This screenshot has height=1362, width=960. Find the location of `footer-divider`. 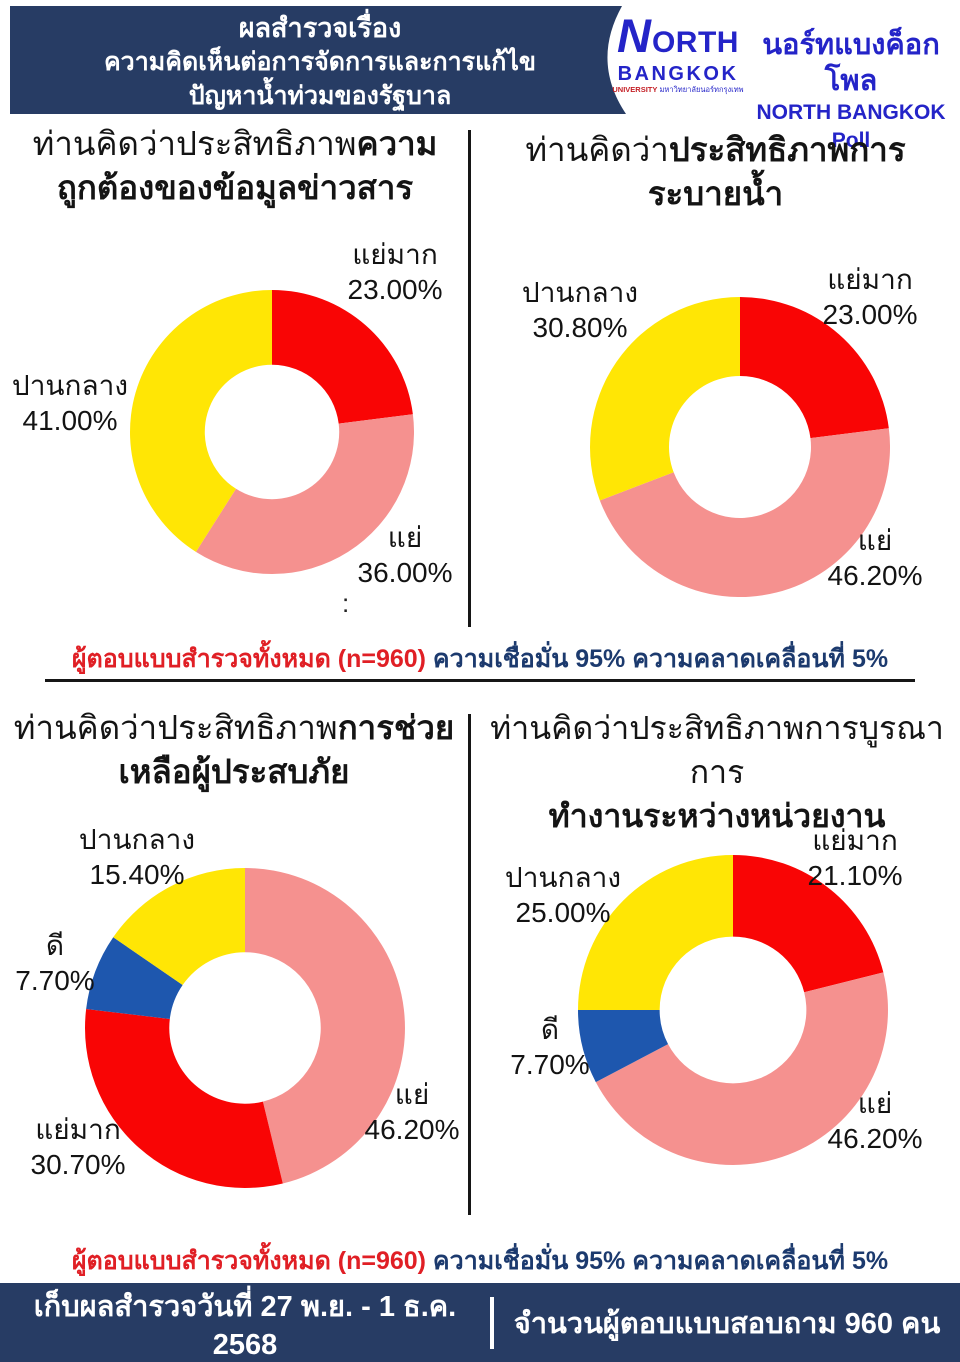

footer-divider is located at coordinates (492, 1322).